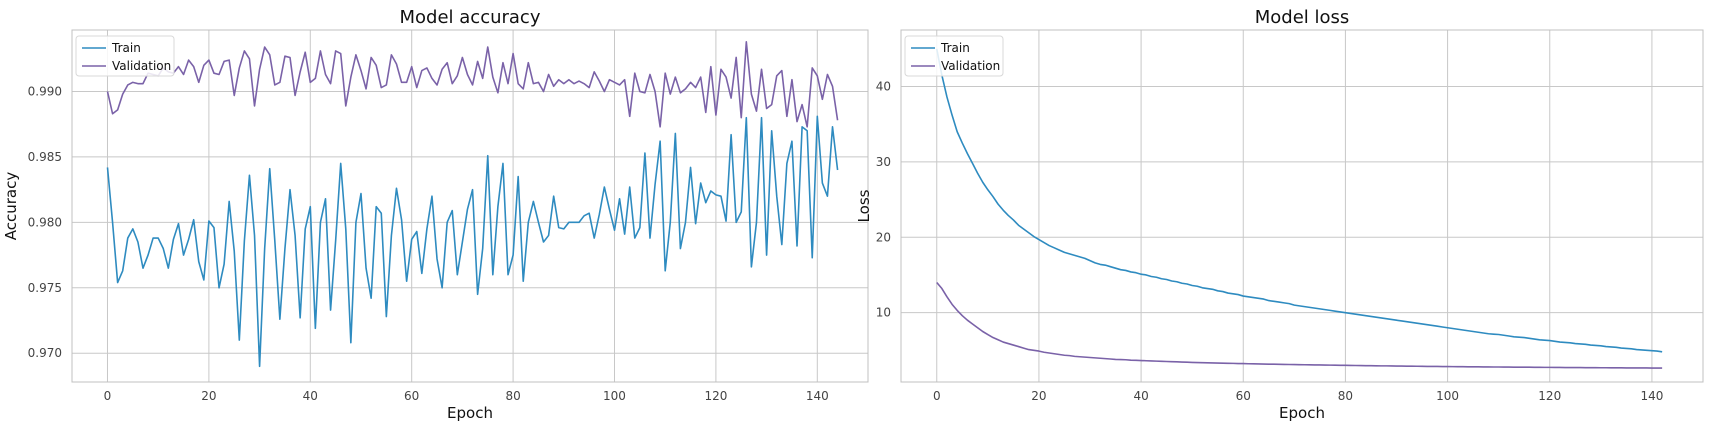  I want to click on y-axis-label: Loss, so click(864, 205).